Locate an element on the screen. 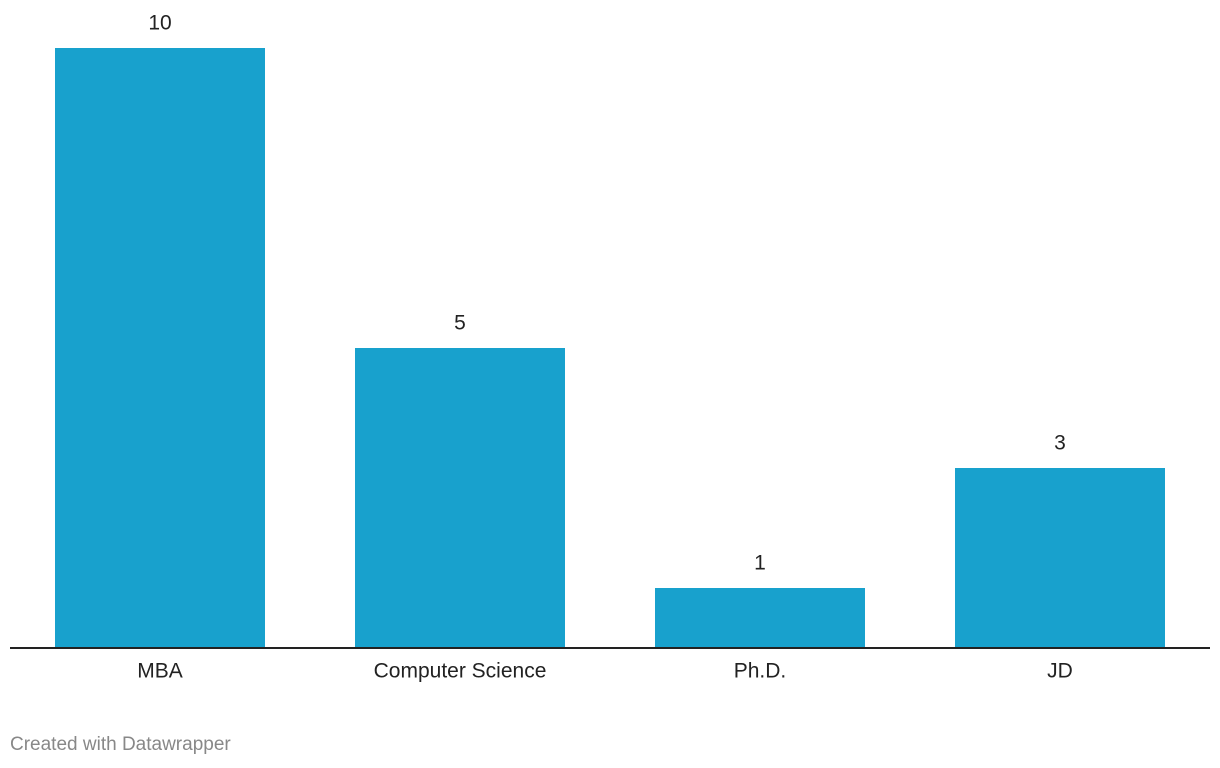 The image size is (1220, 768). credit: Created with Datawrapper is located at coordinates (120, 744).